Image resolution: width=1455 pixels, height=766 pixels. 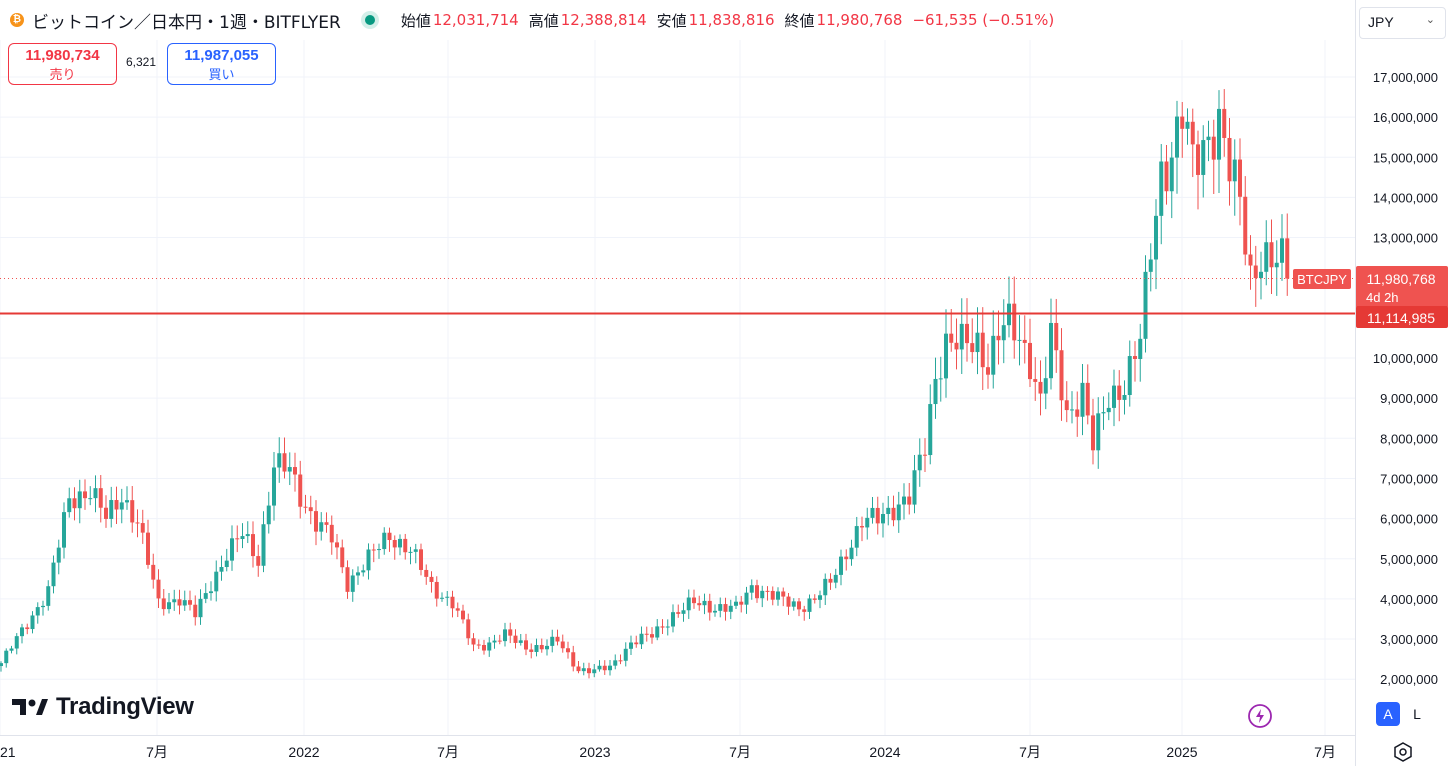 I want to click on currency-value: JPY, so click(x=1381, y=22).